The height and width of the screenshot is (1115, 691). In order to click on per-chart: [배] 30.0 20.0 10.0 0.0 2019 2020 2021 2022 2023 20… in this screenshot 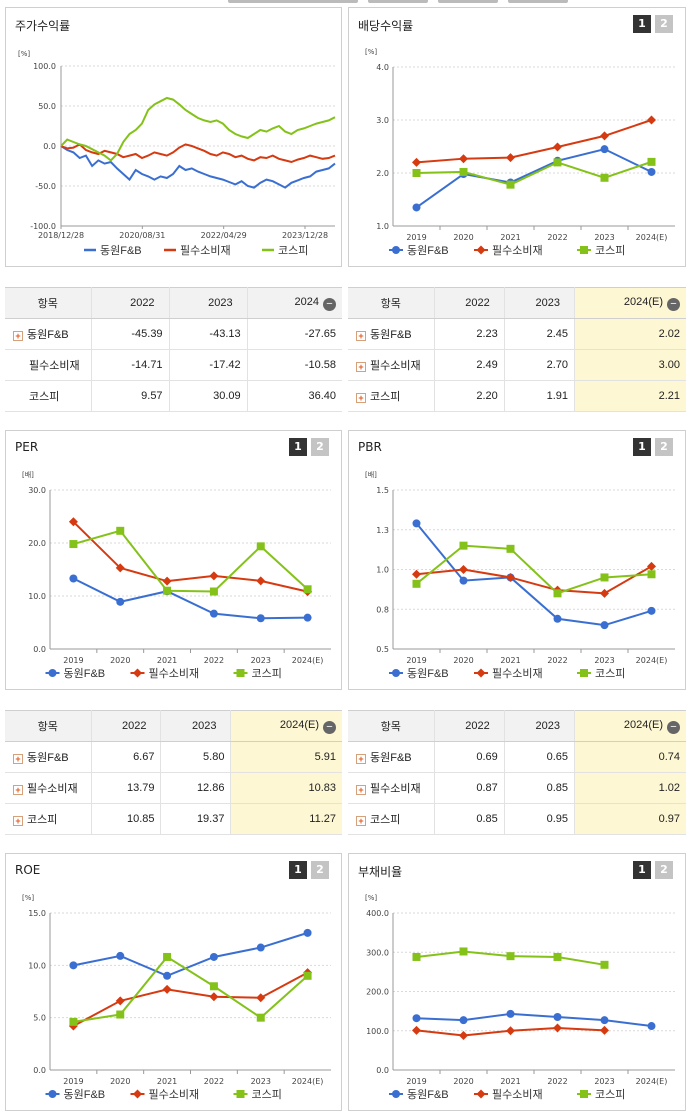, I will do `click(176, 575)`.